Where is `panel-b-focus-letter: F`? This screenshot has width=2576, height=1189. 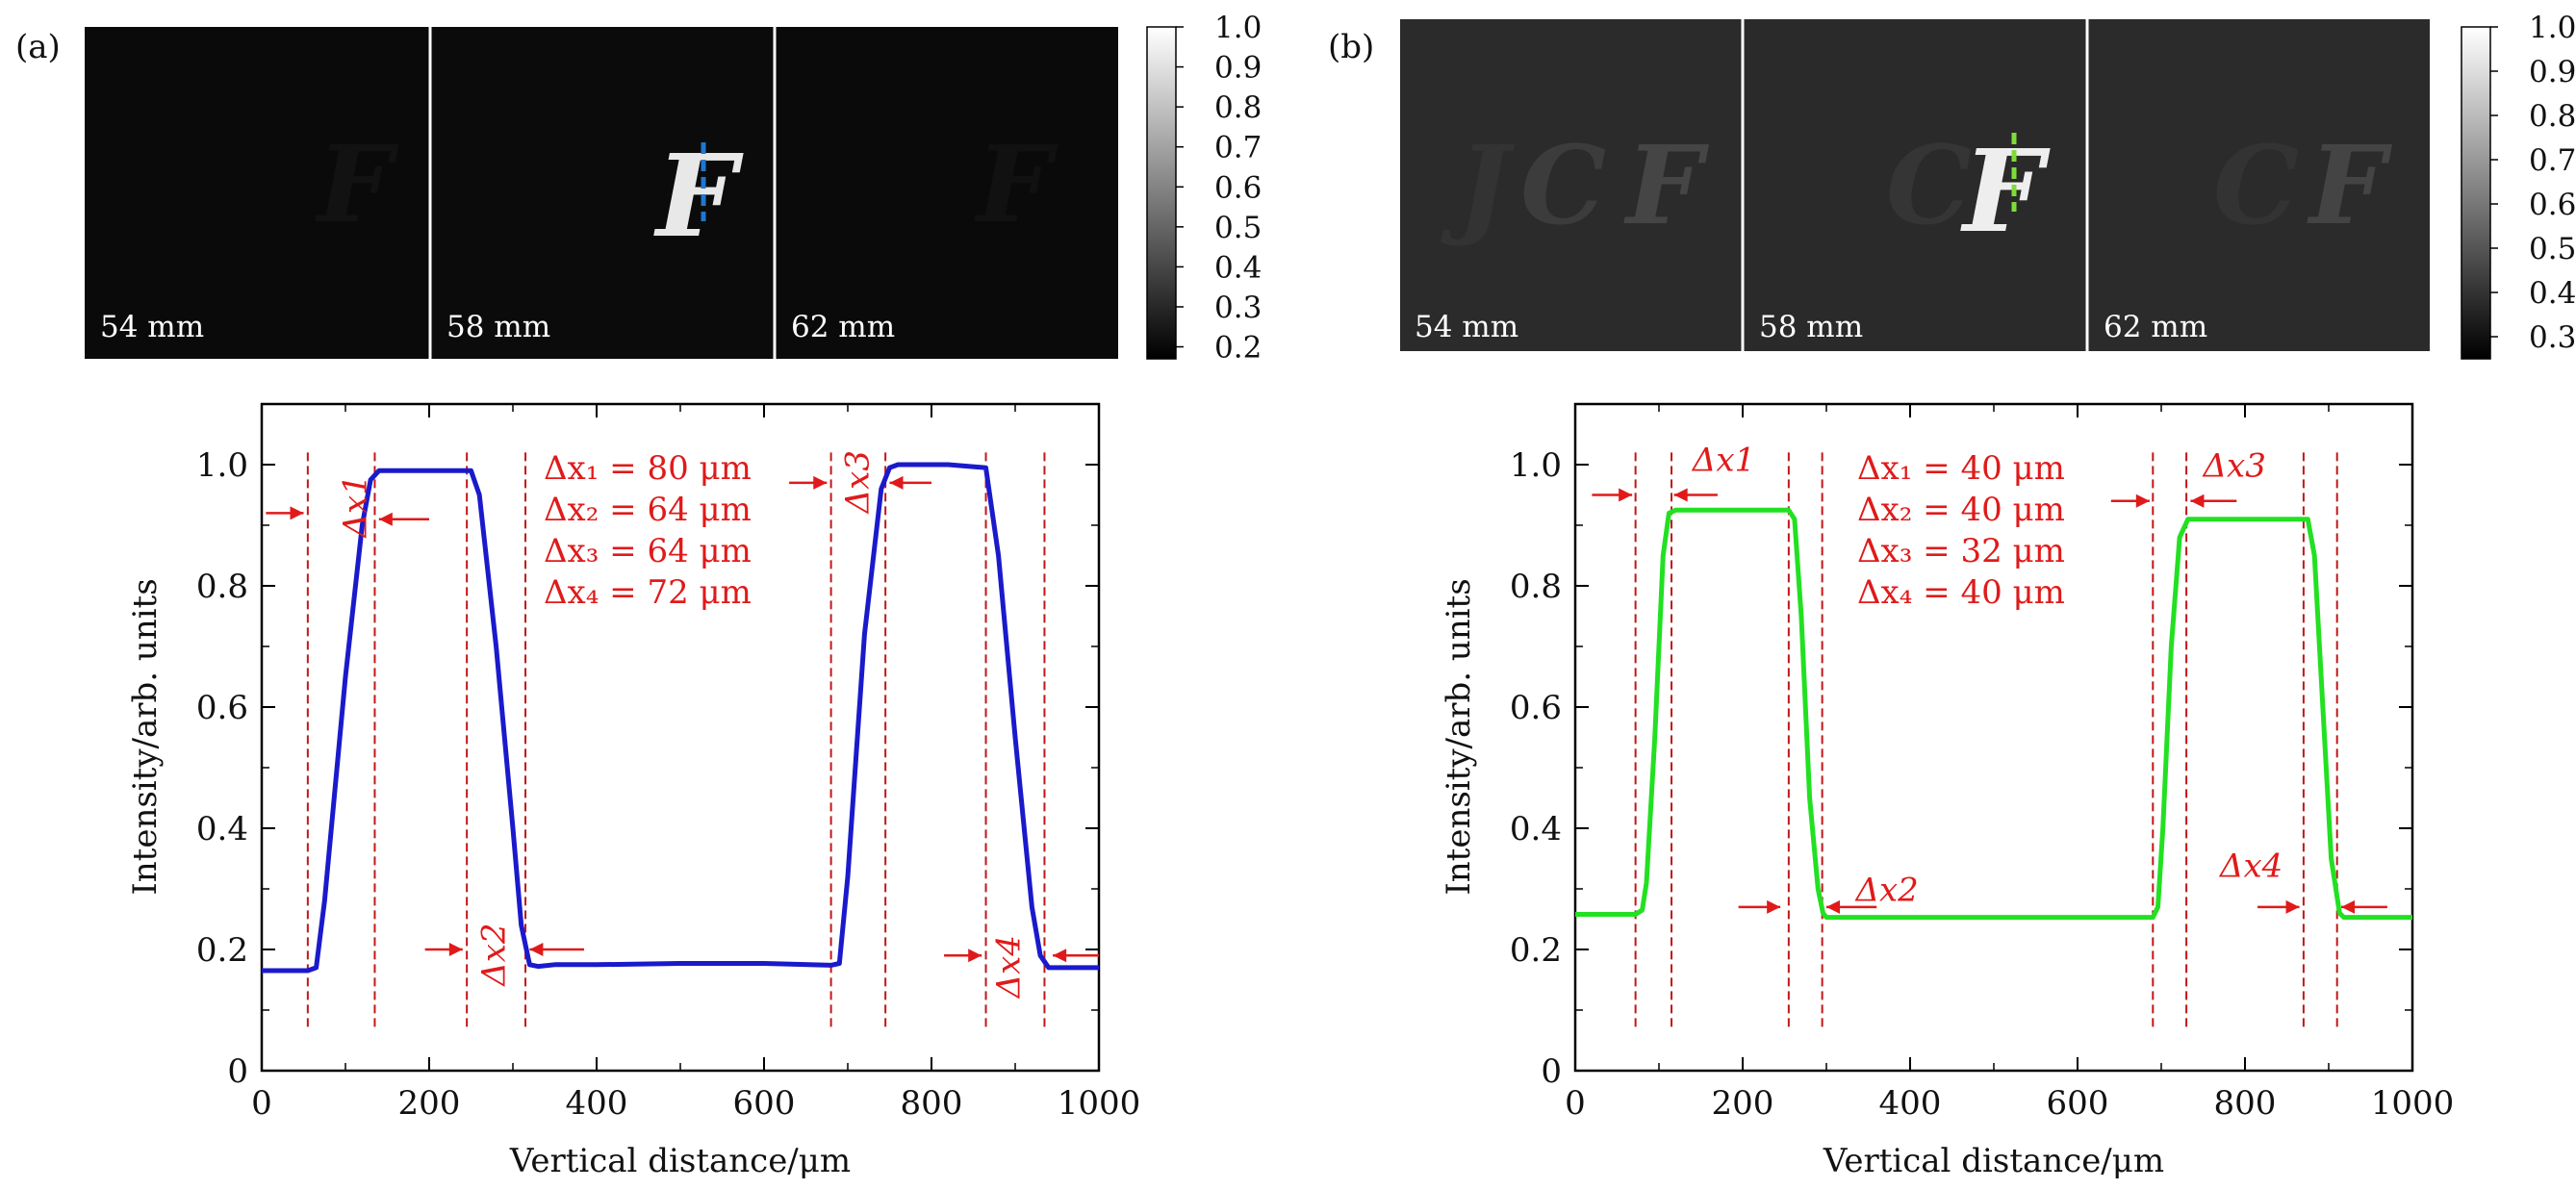 panel-b-focus-letter: F is located at coordinates (2005, 191).